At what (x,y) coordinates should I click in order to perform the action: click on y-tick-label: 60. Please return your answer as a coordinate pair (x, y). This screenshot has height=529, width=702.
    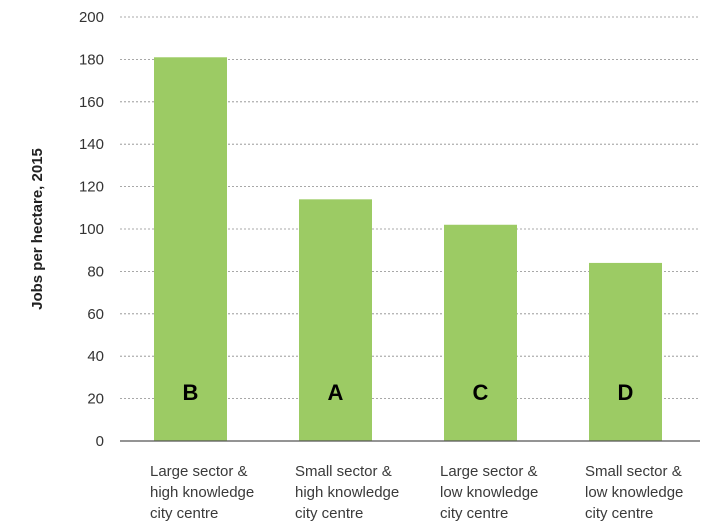
    Looking at the image, I should click on (95, 314).